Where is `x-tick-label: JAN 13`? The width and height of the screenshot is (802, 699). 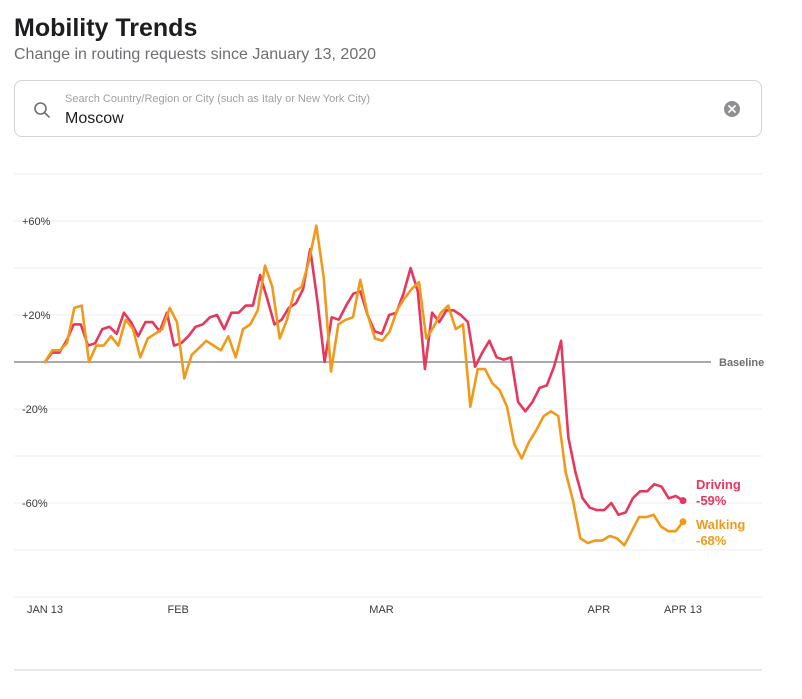 x-tick-label: JAN 13 is located at coordinates (45, 610).